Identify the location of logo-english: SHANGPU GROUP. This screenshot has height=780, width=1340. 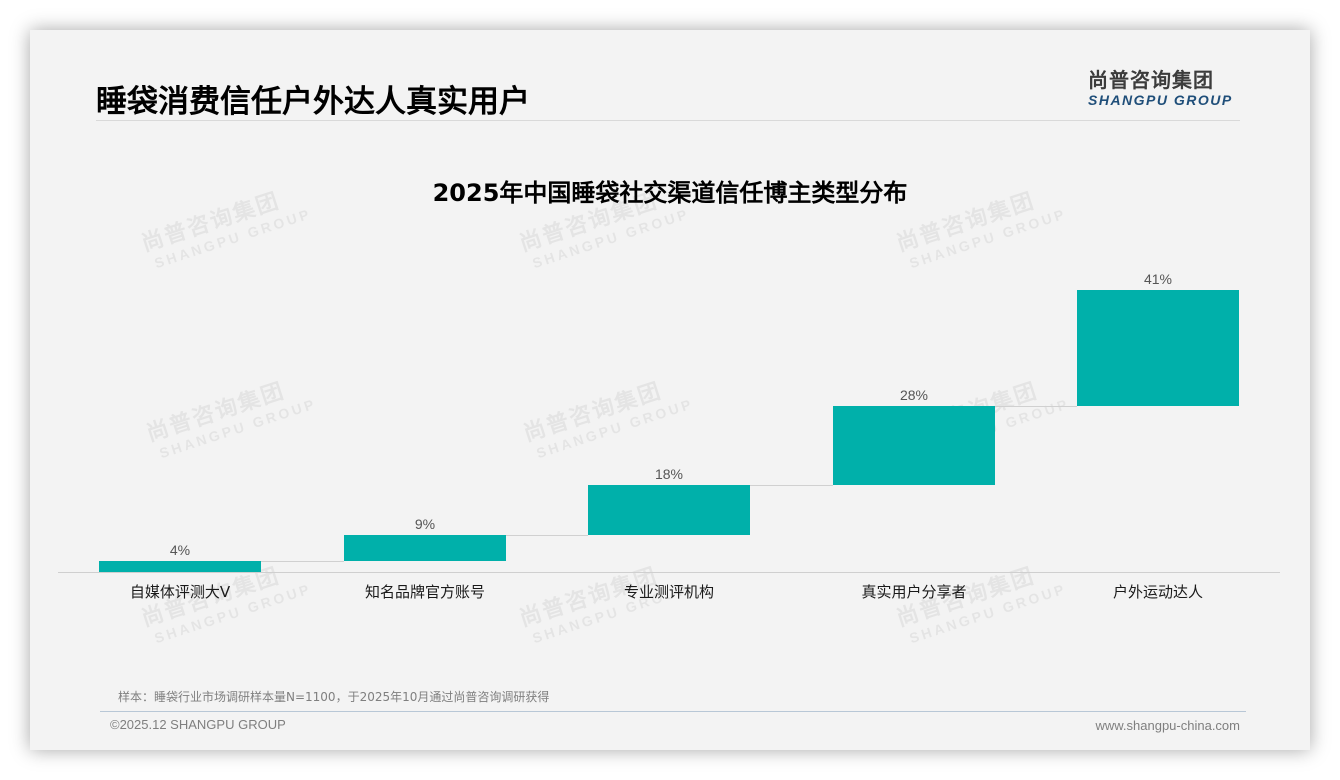
(1160, 100).